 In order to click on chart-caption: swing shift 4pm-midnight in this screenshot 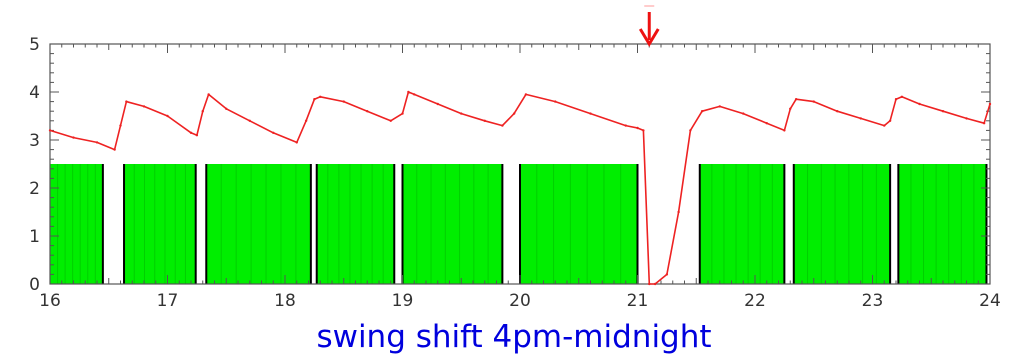, I will do `click(513, 337)`.